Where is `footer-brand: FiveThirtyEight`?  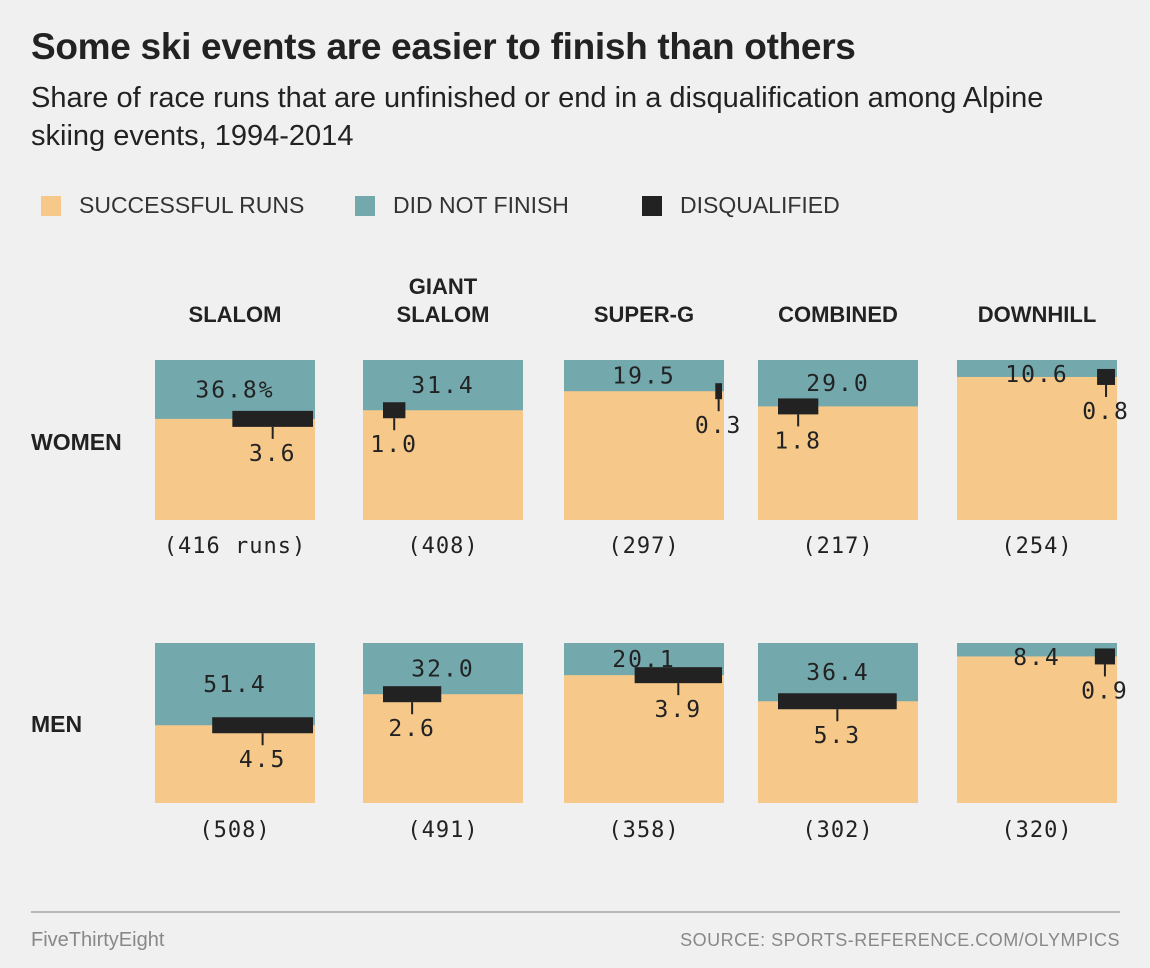 footer-brand: FiveThirtyEight is located at coordinates (98, 940).